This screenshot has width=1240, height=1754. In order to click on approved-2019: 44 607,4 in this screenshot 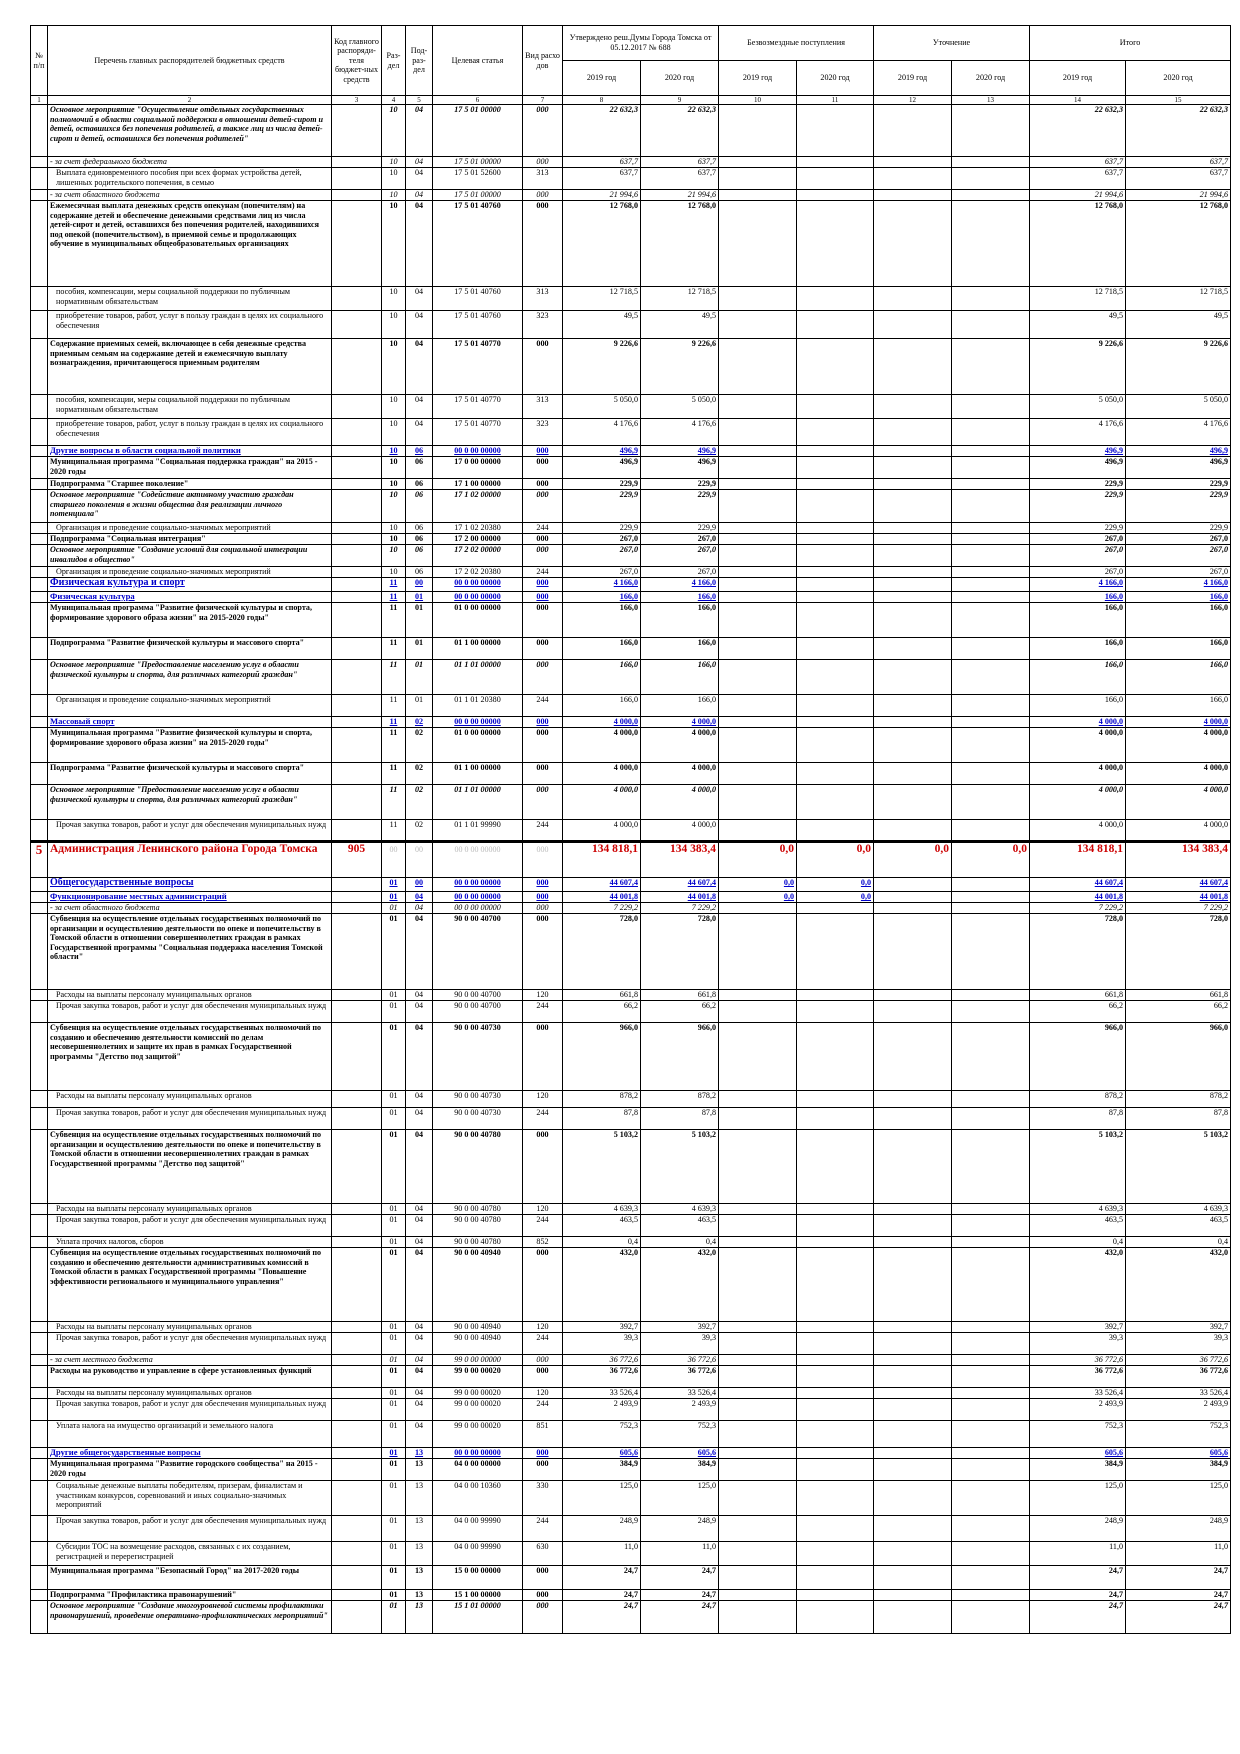, I will do `click(601, 884)`.